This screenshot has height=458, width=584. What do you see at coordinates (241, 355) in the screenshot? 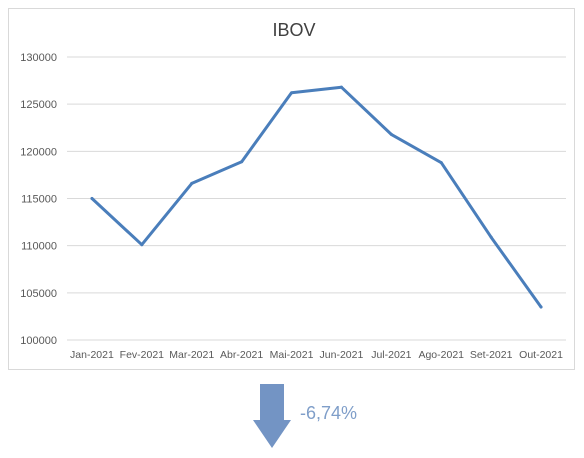
I see `x-tick-label: Abr-2021` at bounding box center [241, 355].